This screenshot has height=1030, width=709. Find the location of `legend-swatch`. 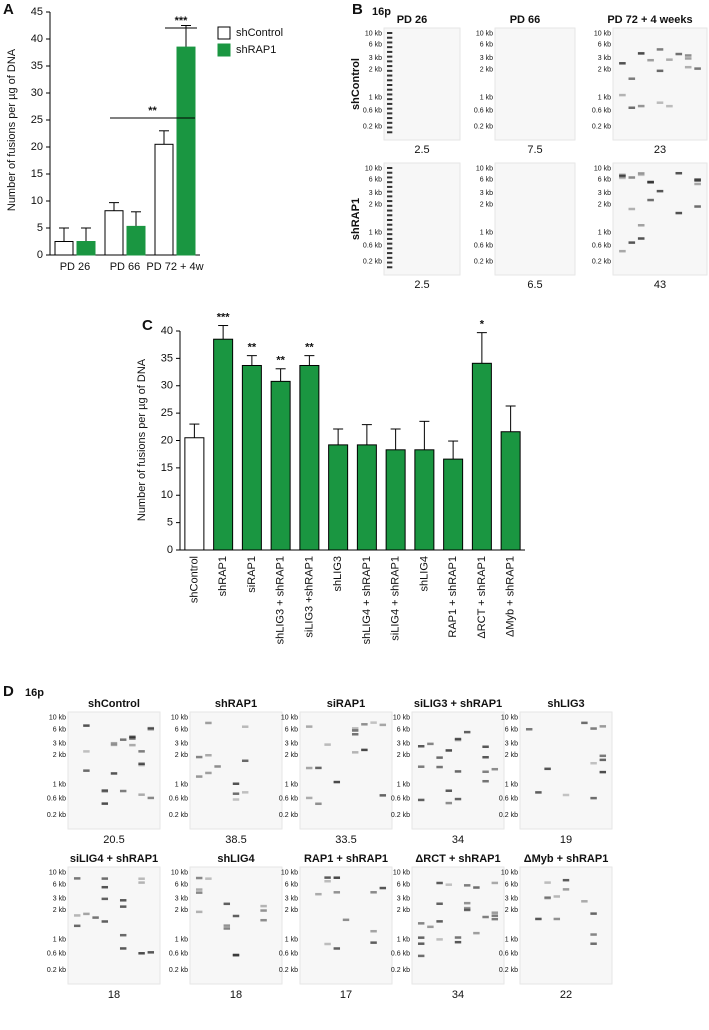

legend-swatch is located at coordinates (224, 50).